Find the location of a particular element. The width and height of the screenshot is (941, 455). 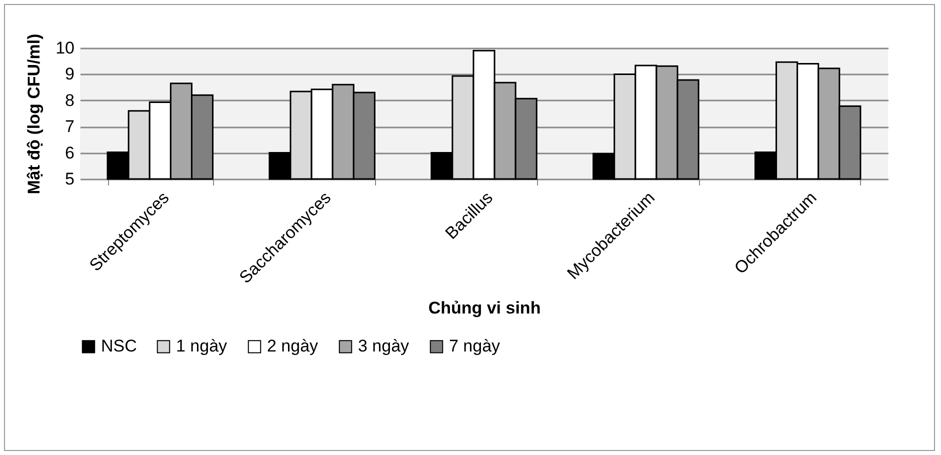

legend-label: 3 ngày is located at coordinates (384, 346).